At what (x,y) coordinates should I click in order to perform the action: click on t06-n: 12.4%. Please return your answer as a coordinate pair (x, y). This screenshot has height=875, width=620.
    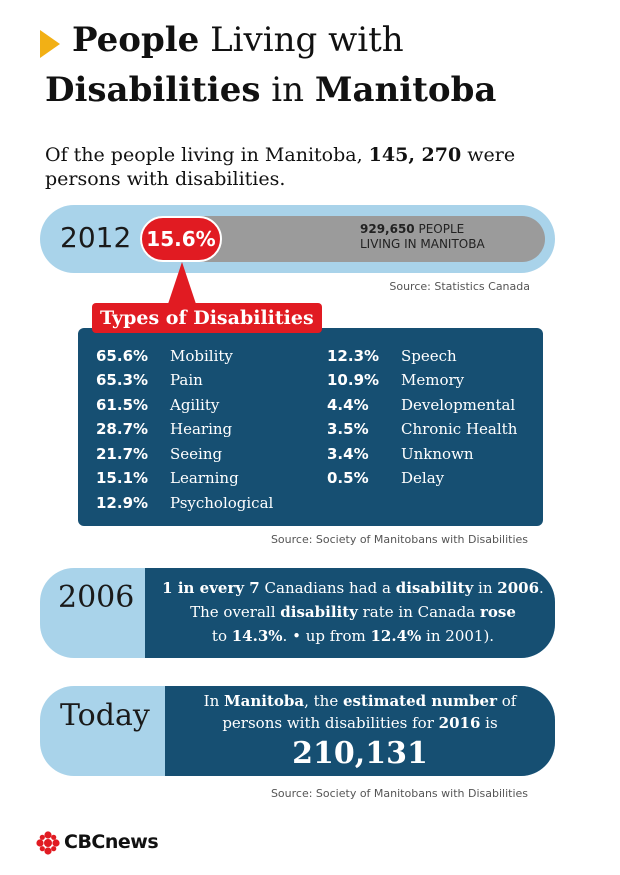
    Looking at the image, I should click on (396, 636).